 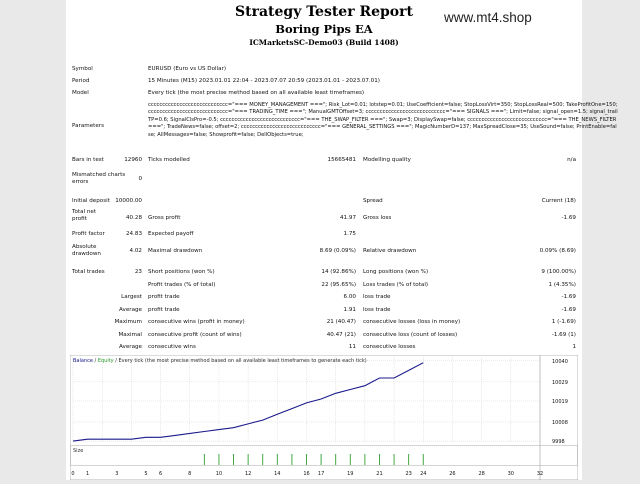 I want to click on x-tick-label-14: 24, so click(x=423, y=474).